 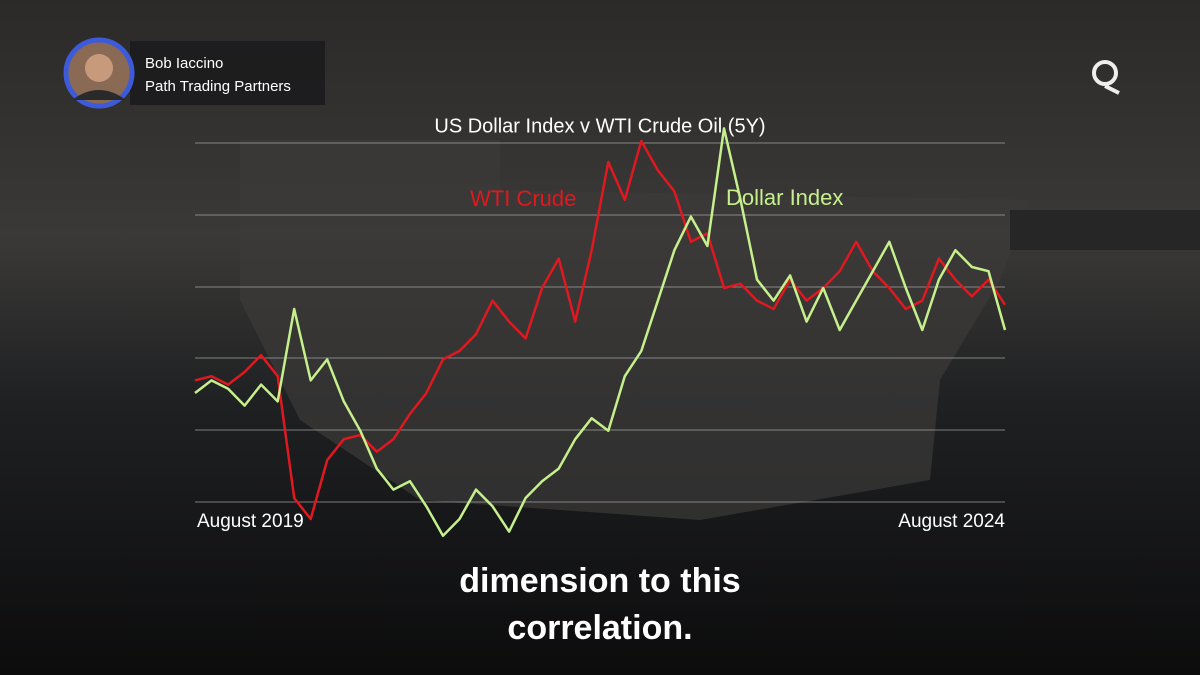 What do you see at coordinates (184, 63) in the screenshot?
I see `speaker-name: Bob Iaccino` at bounding box center [184, 63].